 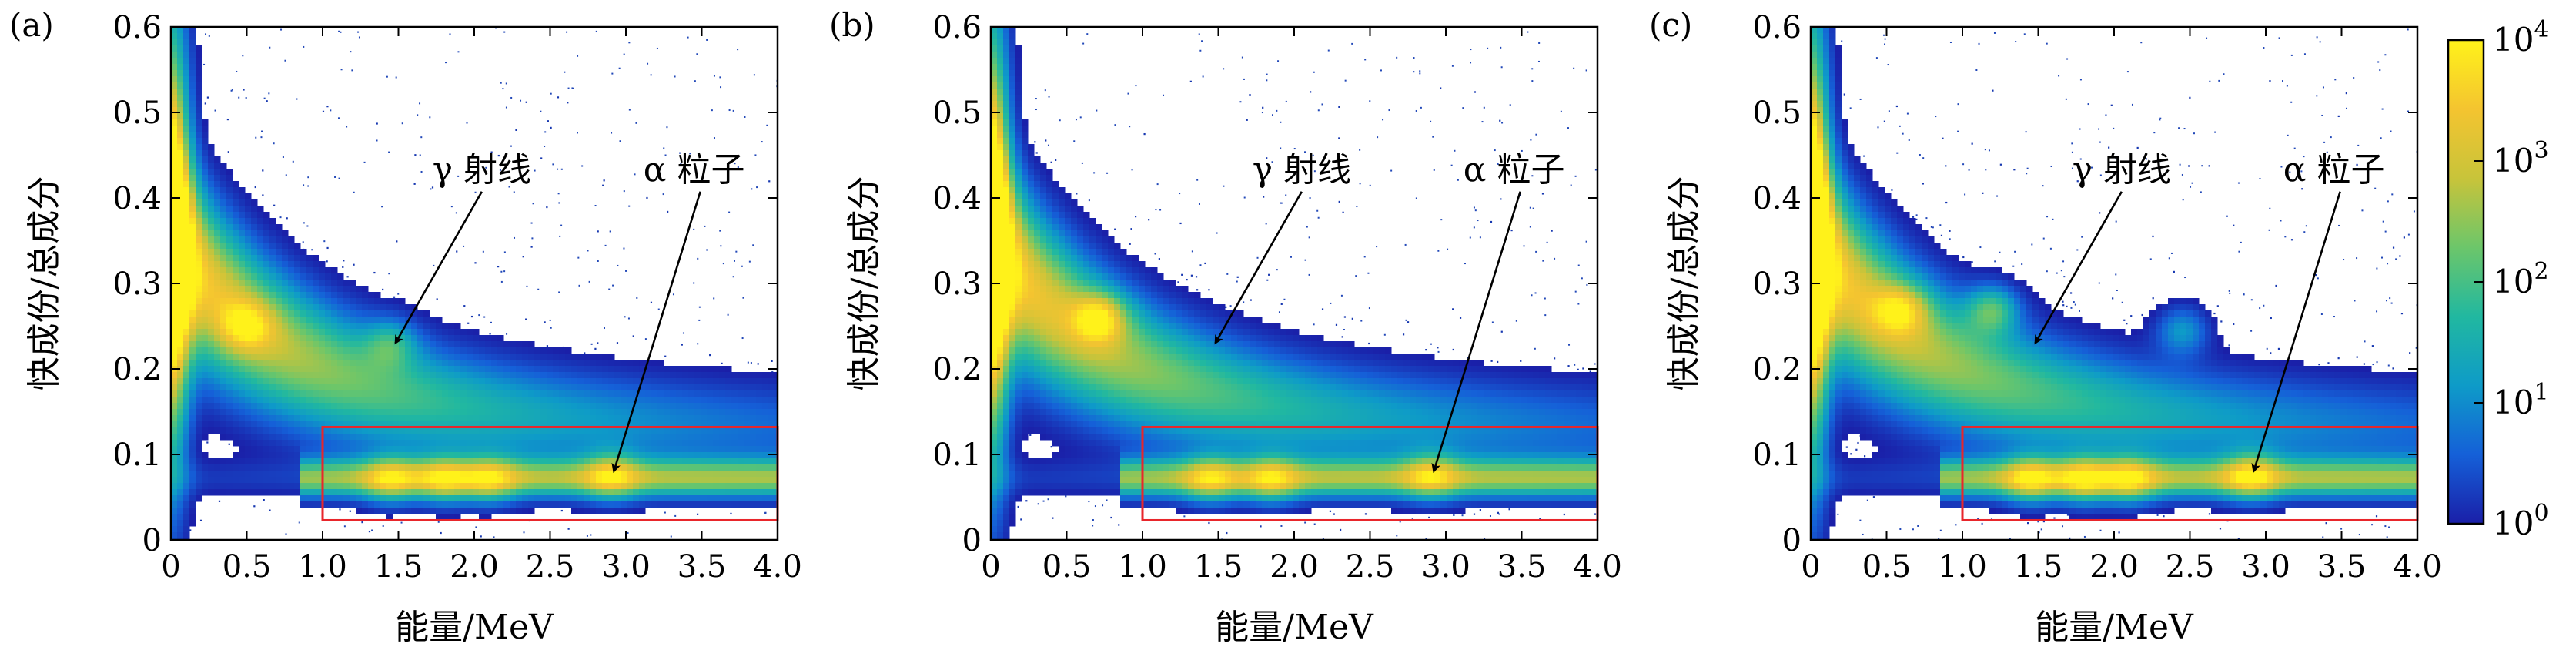 I want to click on panel-label: (a), so click(x=31, y=25).